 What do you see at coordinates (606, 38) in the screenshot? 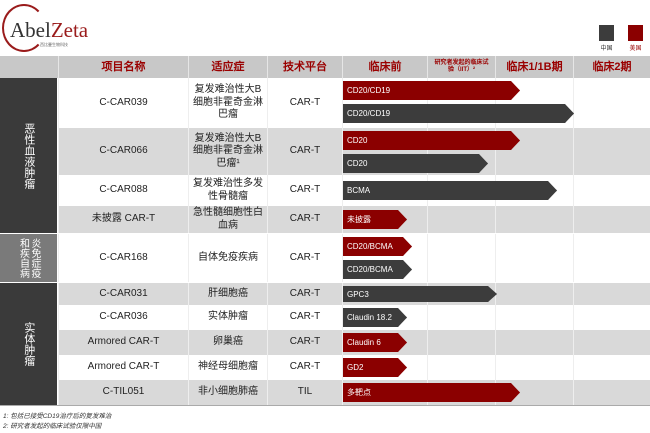
I see `legend-china: 中国` at bounding box center [606, 38].